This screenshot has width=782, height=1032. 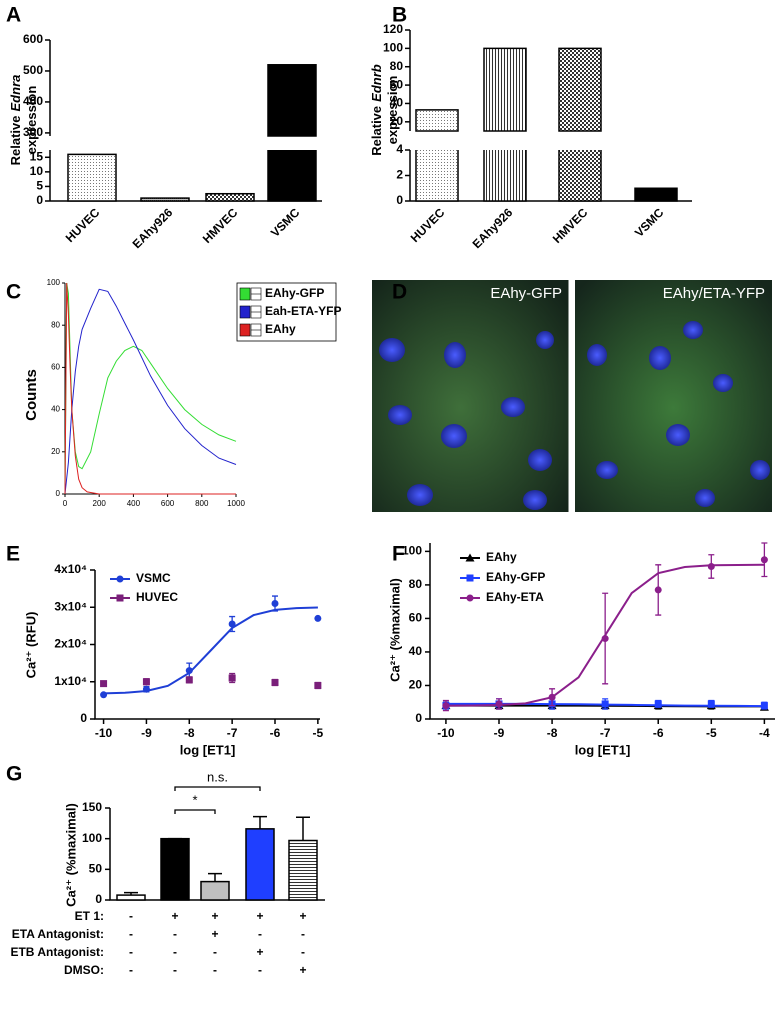 I want to click on image-label: EAhy-GFP, so click(x=526, y=293).